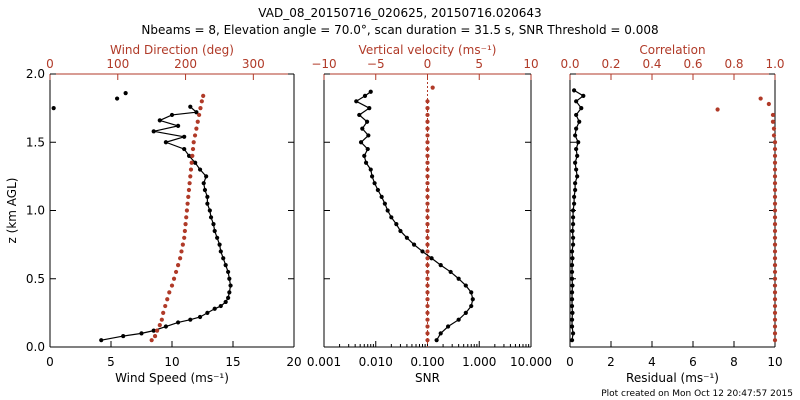 Image resolution: width=800 pixels, height=400 pixels. What do you see at coordinates (171, 362) in the screenshot?
I see `x-tick-label: 10` at bounding box center [171, 362].